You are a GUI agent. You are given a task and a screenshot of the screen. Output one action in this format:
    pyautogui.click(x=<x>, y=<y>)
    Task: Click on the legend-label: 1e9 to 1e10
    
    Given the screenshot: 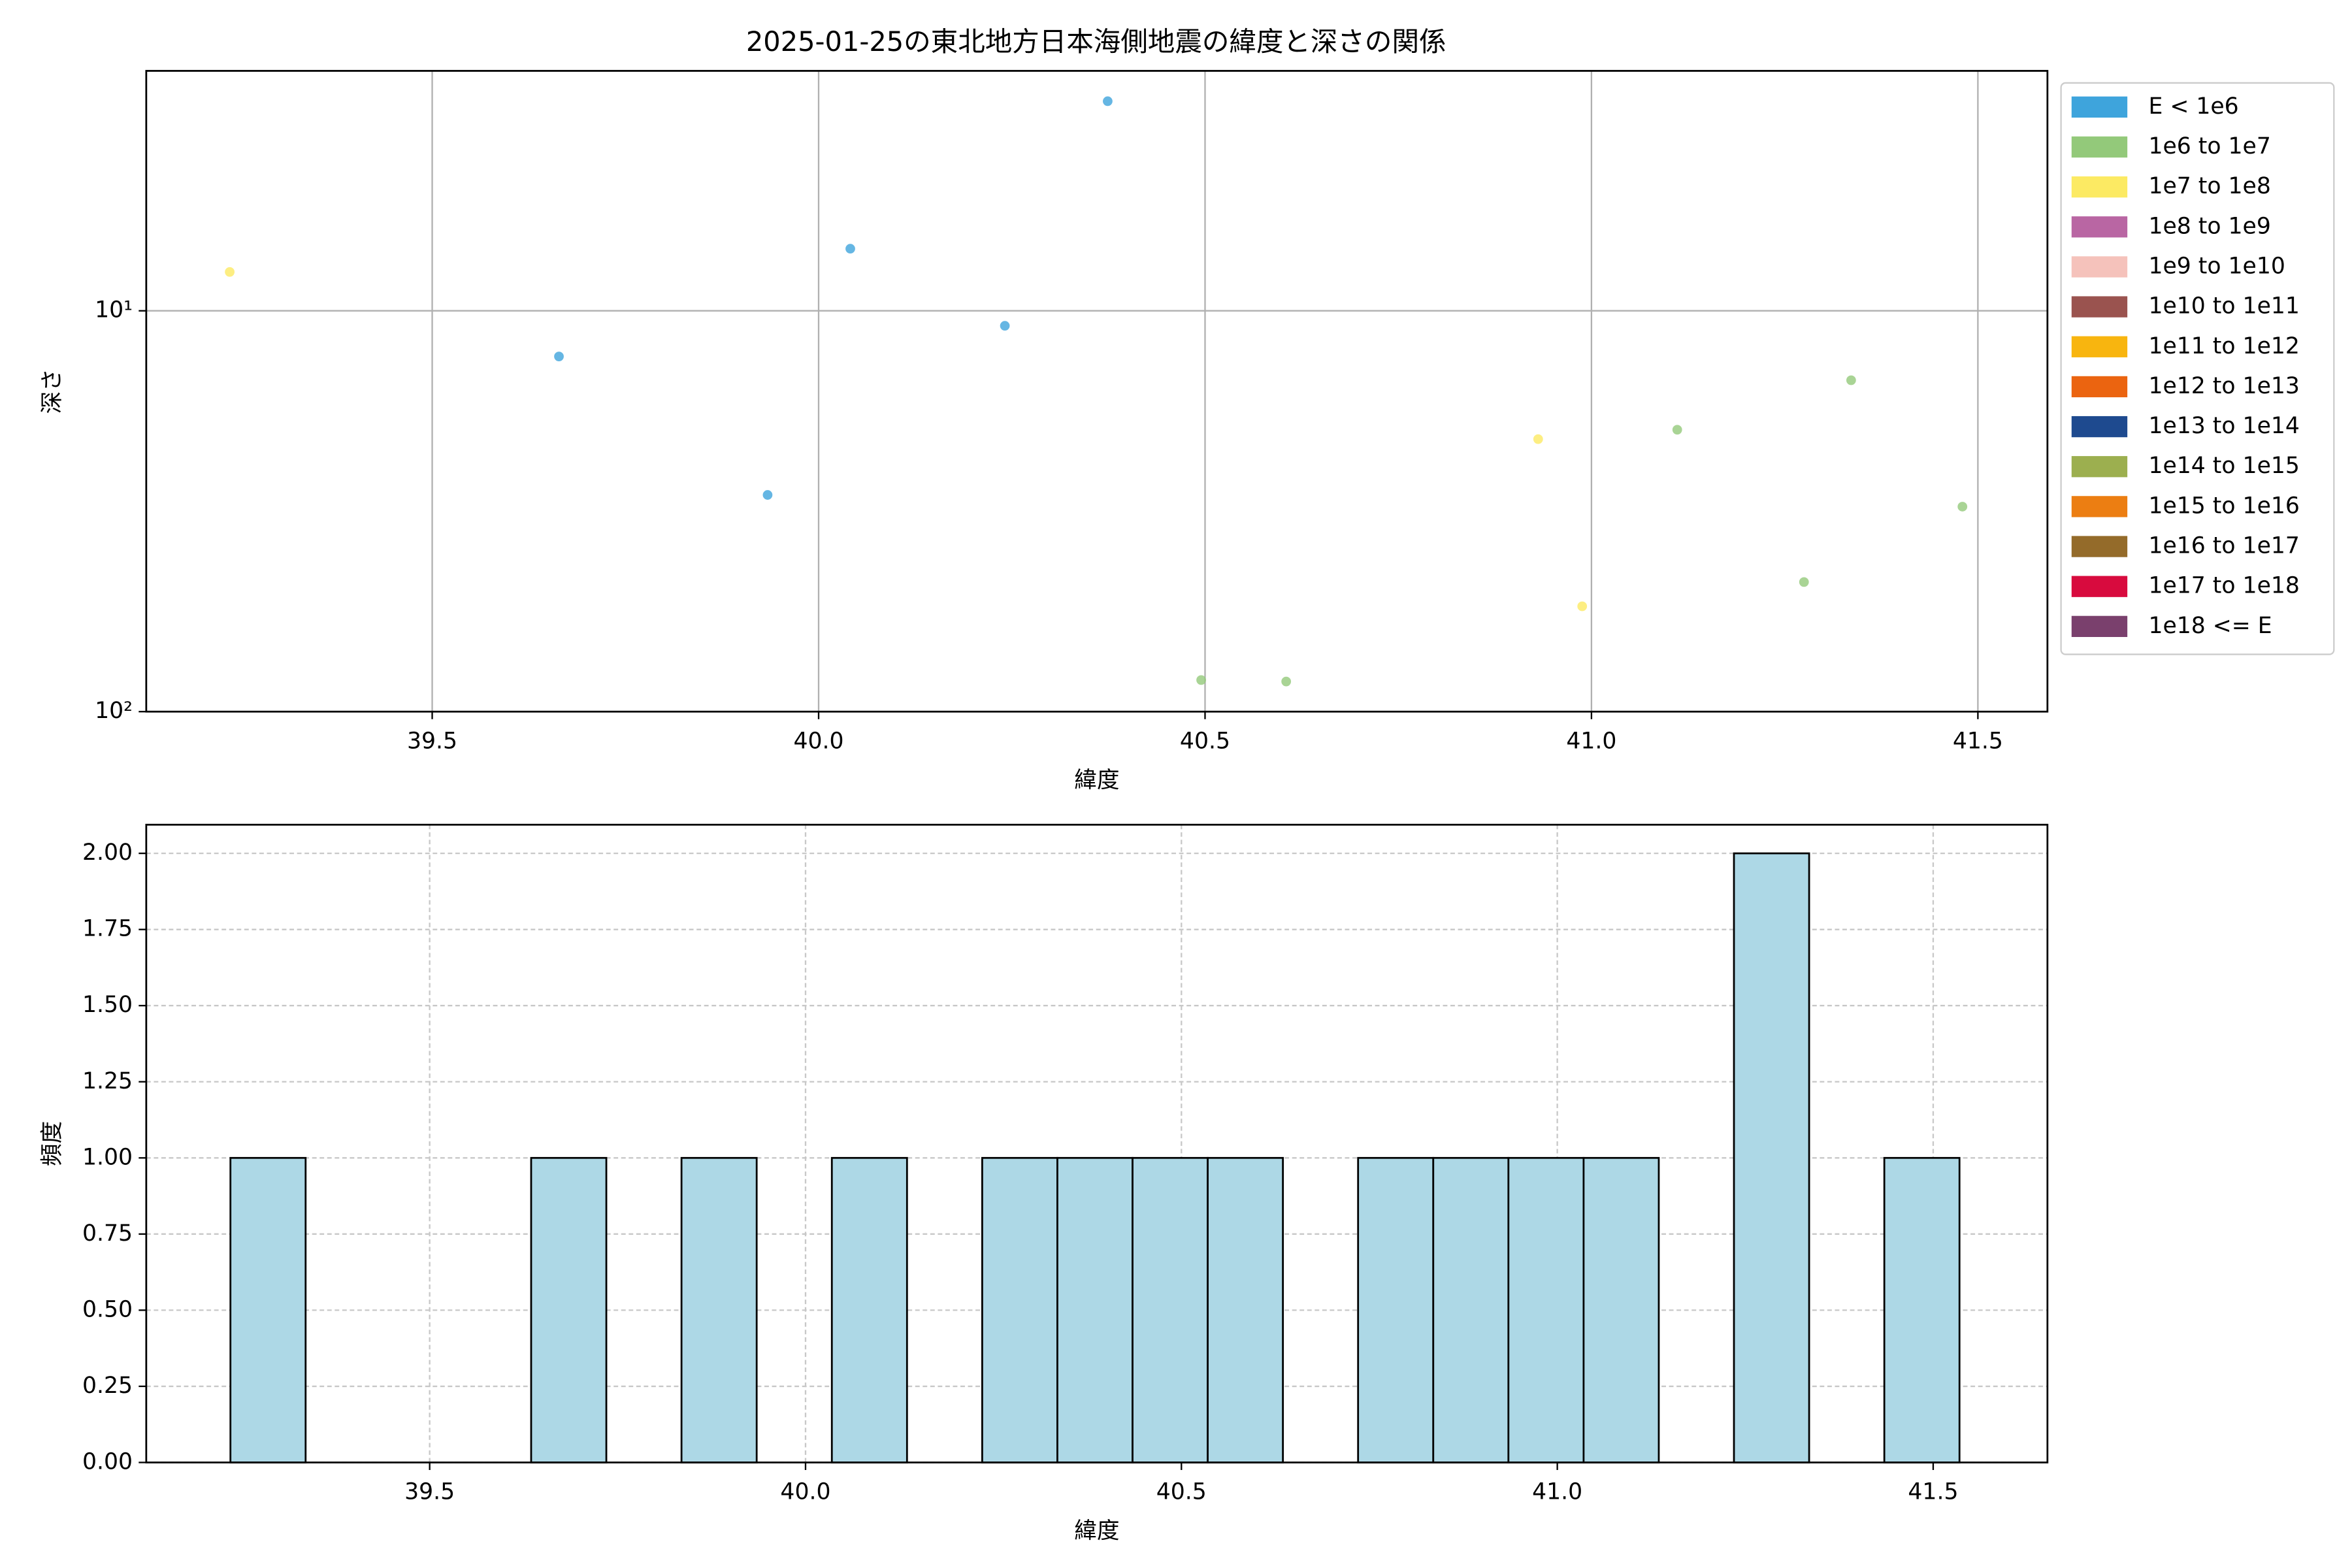 What is the action you would take?
    pyautogui.click(x=2216, y=266)
    